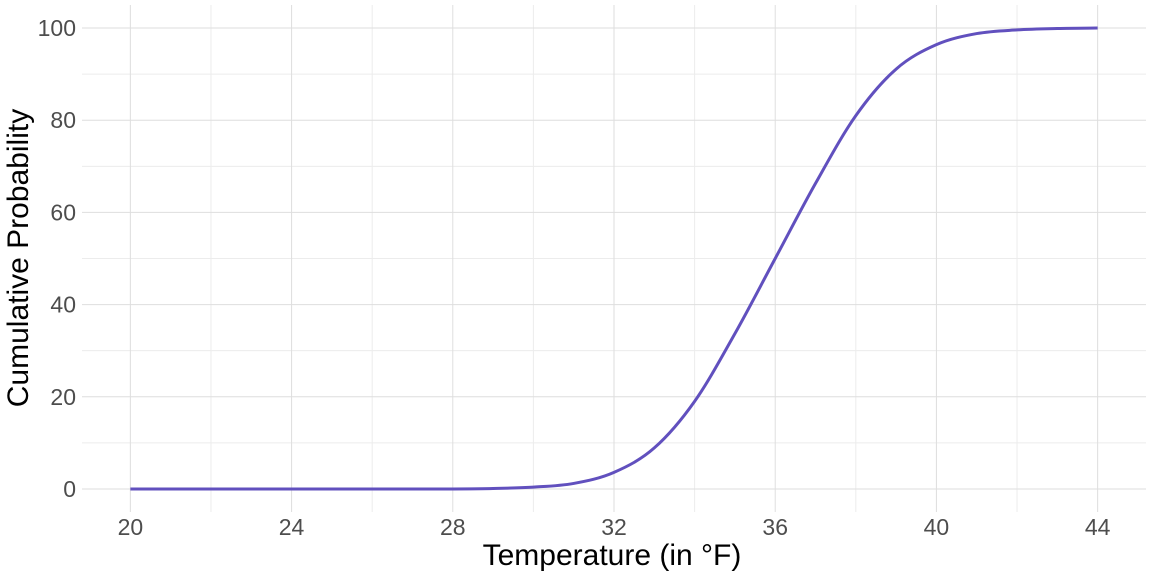  I want to click on x-tick-label: 32, so click(614, 527).